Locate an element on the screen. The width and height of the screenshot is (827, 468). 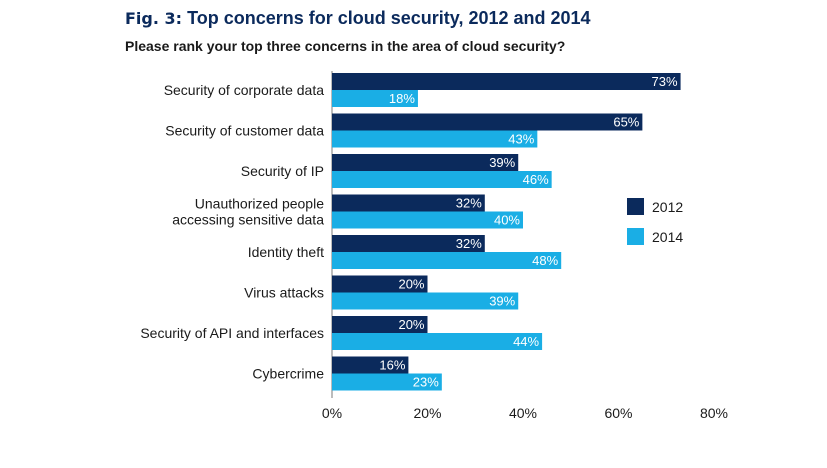
category-label: Cybercrime is located at coordinates (288, 374).